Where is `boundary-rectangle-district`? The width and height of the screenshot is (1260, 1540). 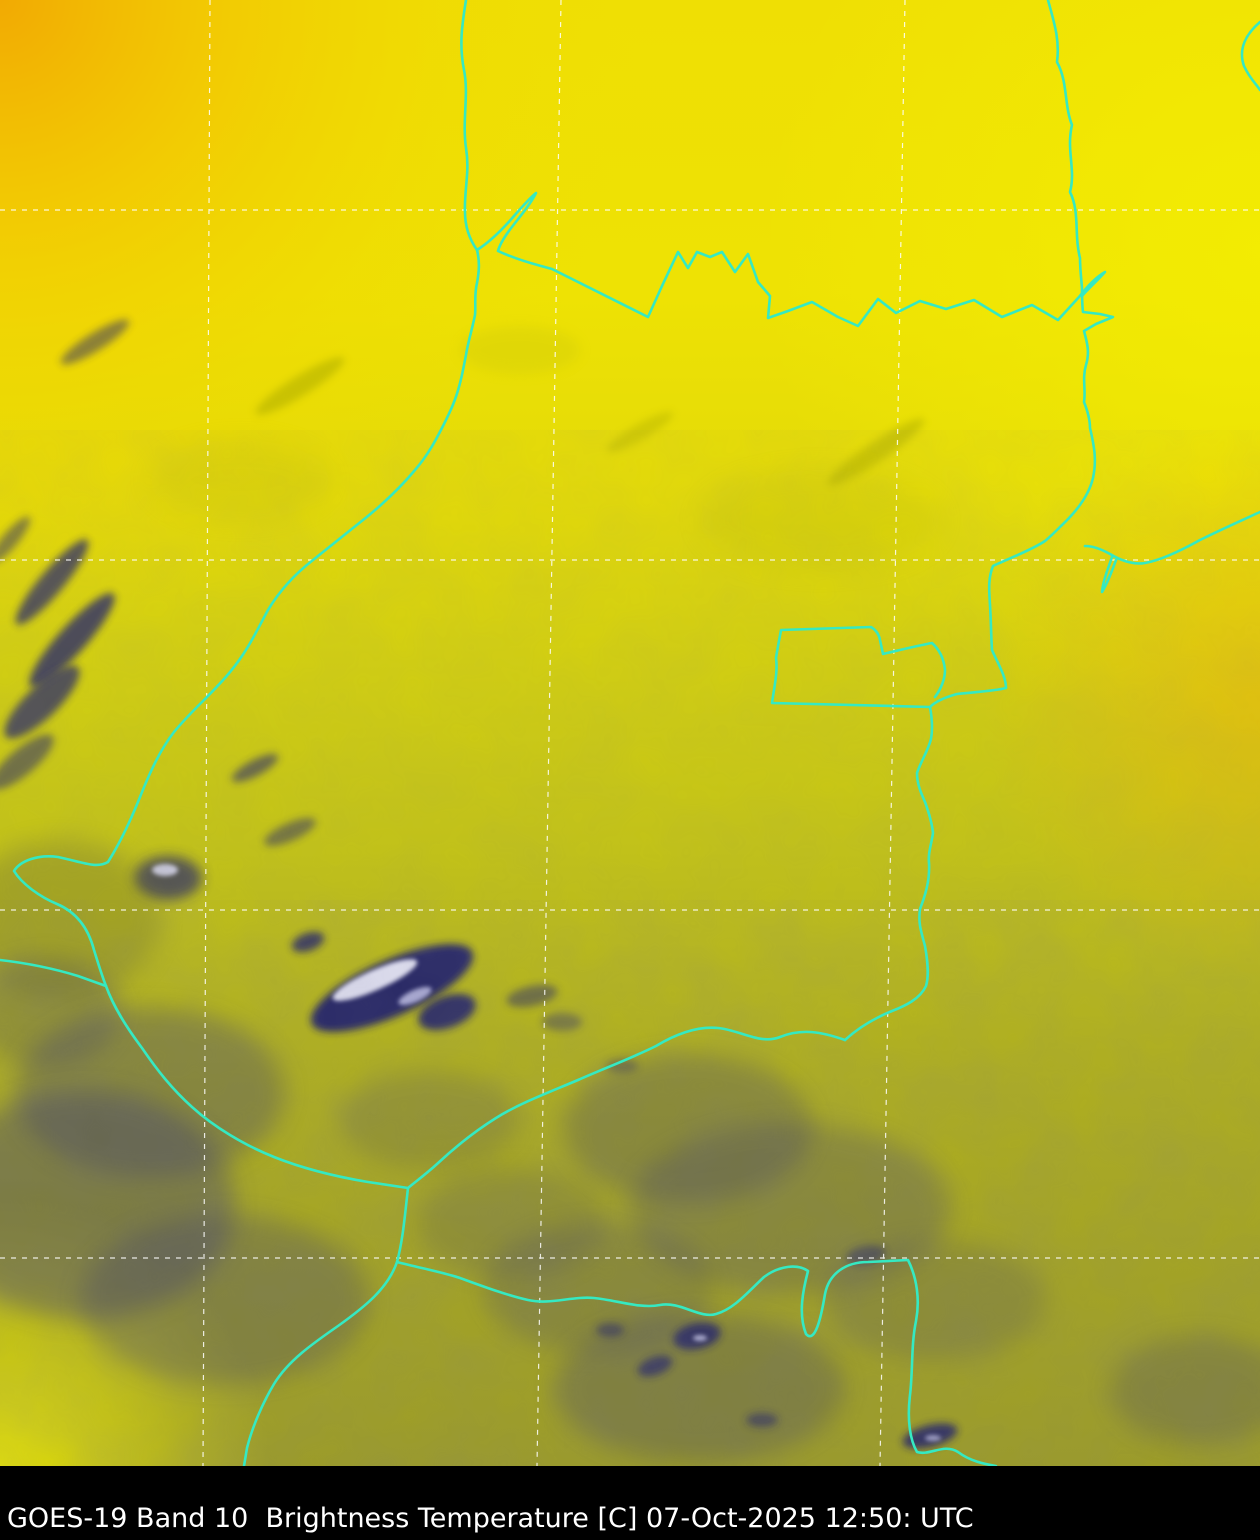
boundary-rectangle-district is located at coordinates (858, 667).